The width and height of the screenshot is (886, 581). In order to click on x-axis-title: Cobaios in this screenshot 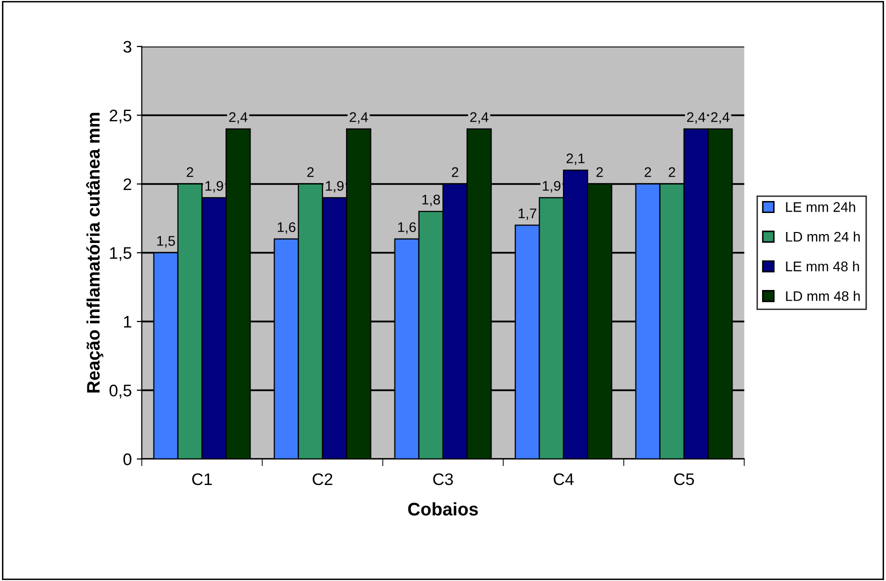, I will do `click(443, 509)`.